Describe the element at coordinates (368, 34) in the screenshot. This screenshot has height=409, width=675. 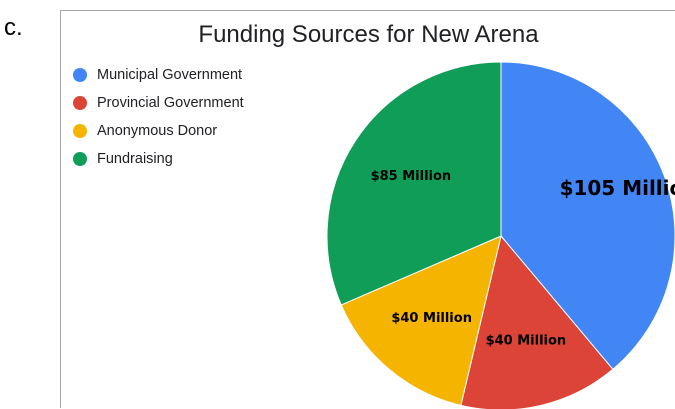
I see `chart-title: Funding Sources for New Arena` at that location.